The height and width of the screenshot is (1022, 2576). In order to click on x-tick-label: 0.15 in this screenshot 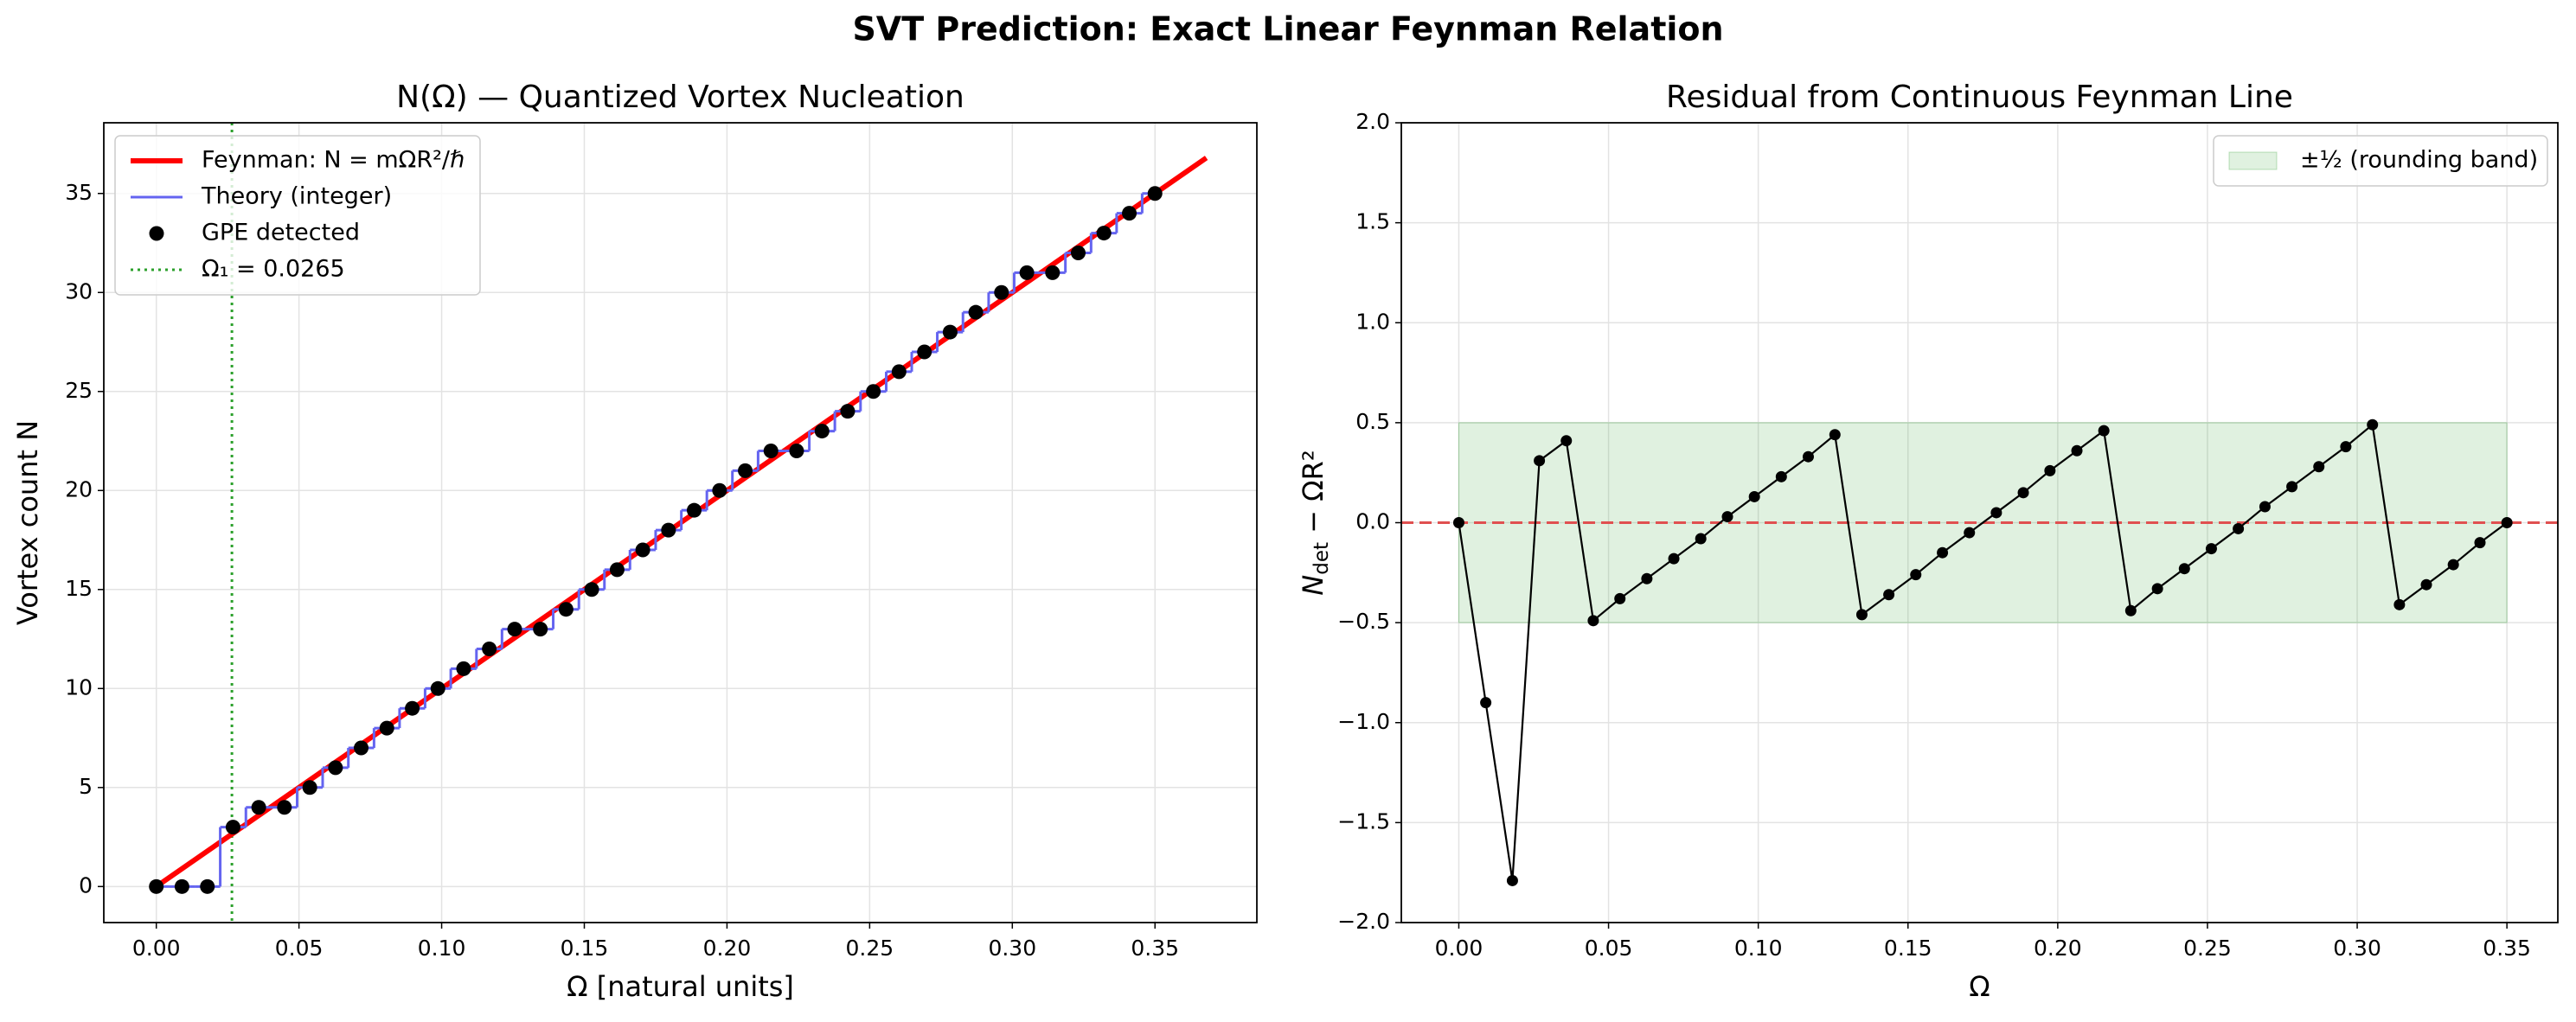, I will do `click(1908, 949)`.